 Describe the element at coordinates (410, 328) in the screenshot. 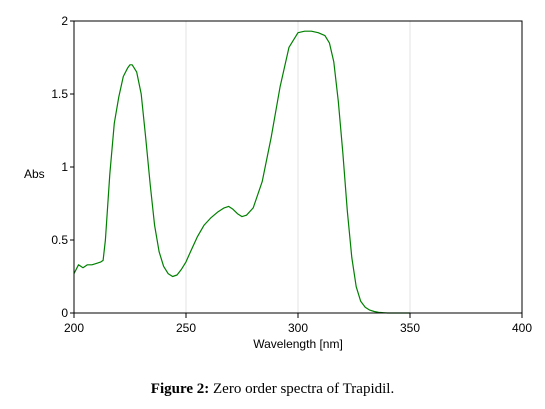

I see `x-tick-label: 350` at that location.